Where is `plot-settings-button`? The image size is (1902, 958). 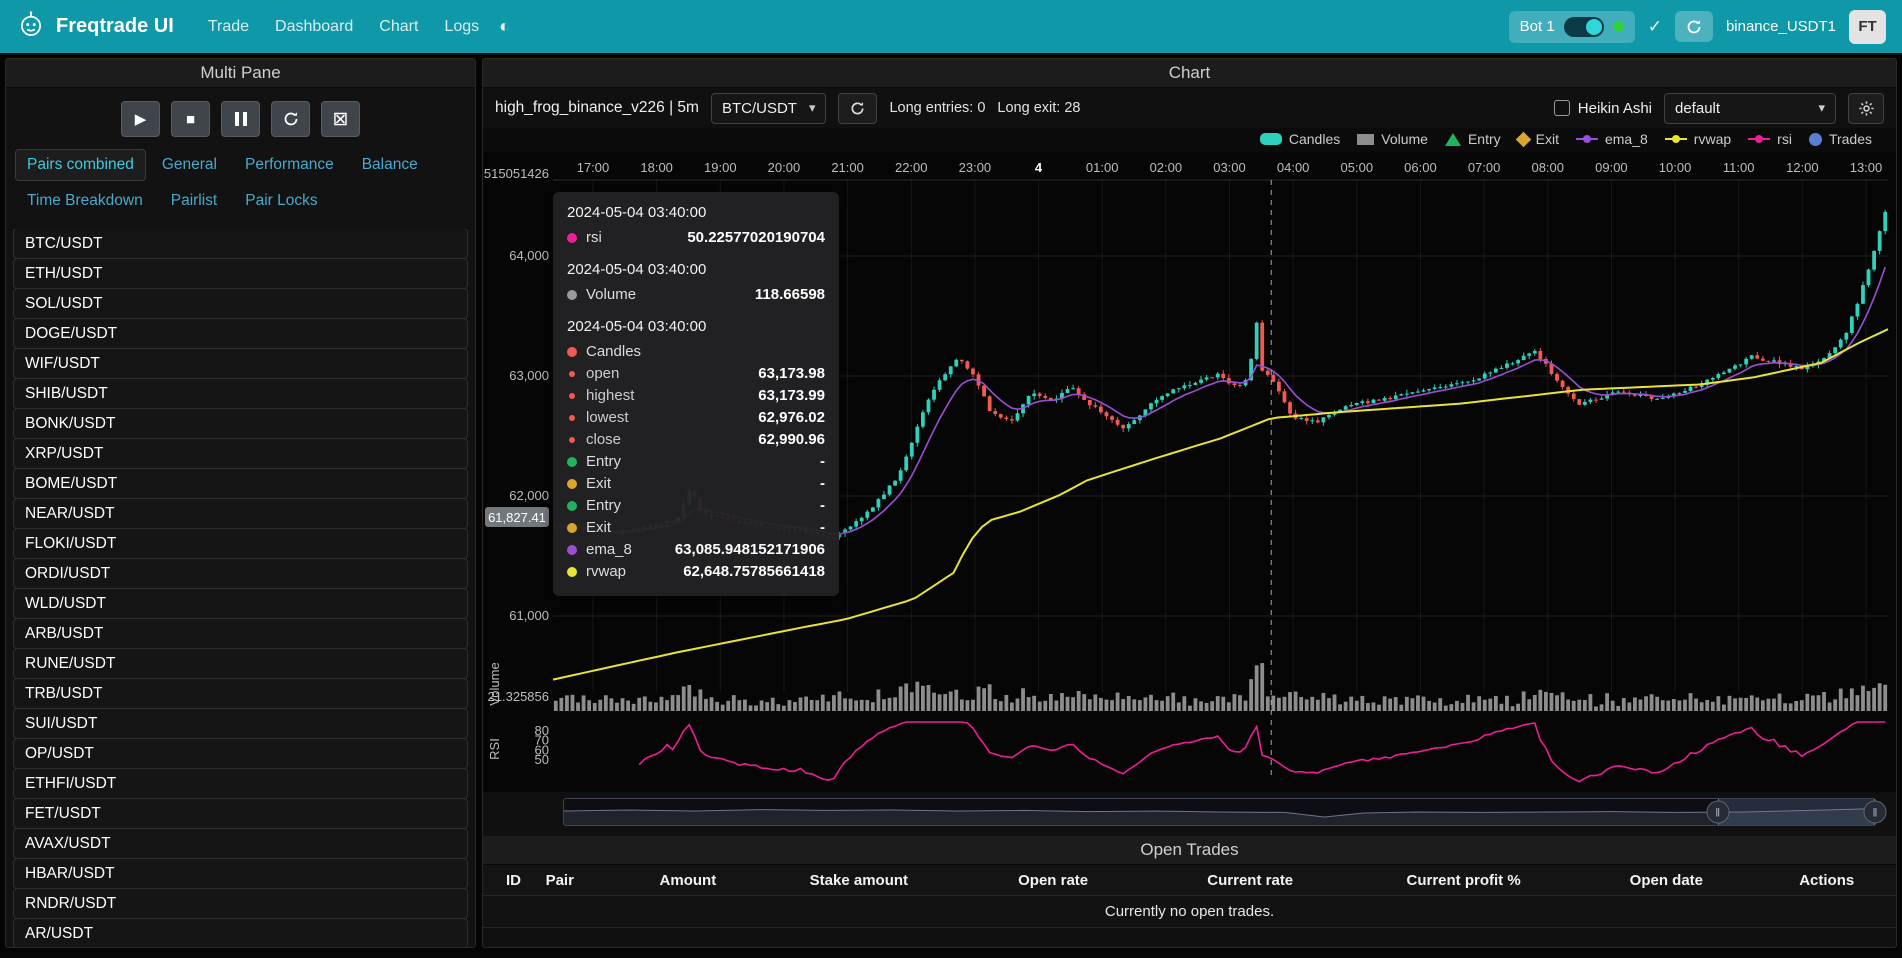
plot-settings-button is located at coordinates (1866, 108).